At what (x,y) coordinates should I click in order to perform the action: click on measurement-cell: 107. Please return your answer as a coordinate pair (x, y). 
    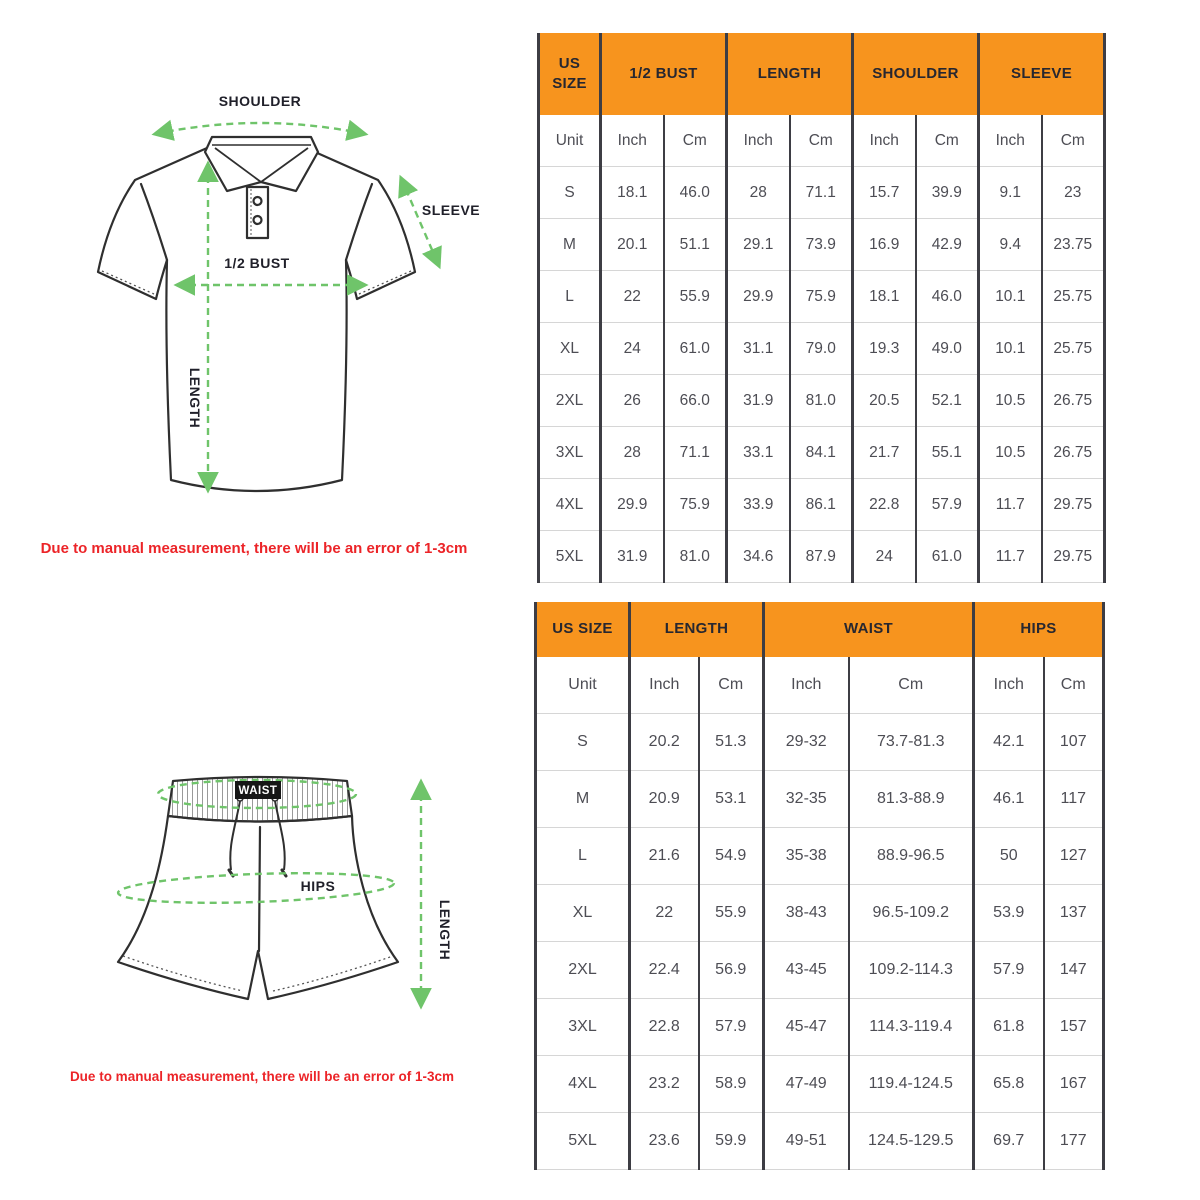
    Looking at the image, I should click on (1073, 742).